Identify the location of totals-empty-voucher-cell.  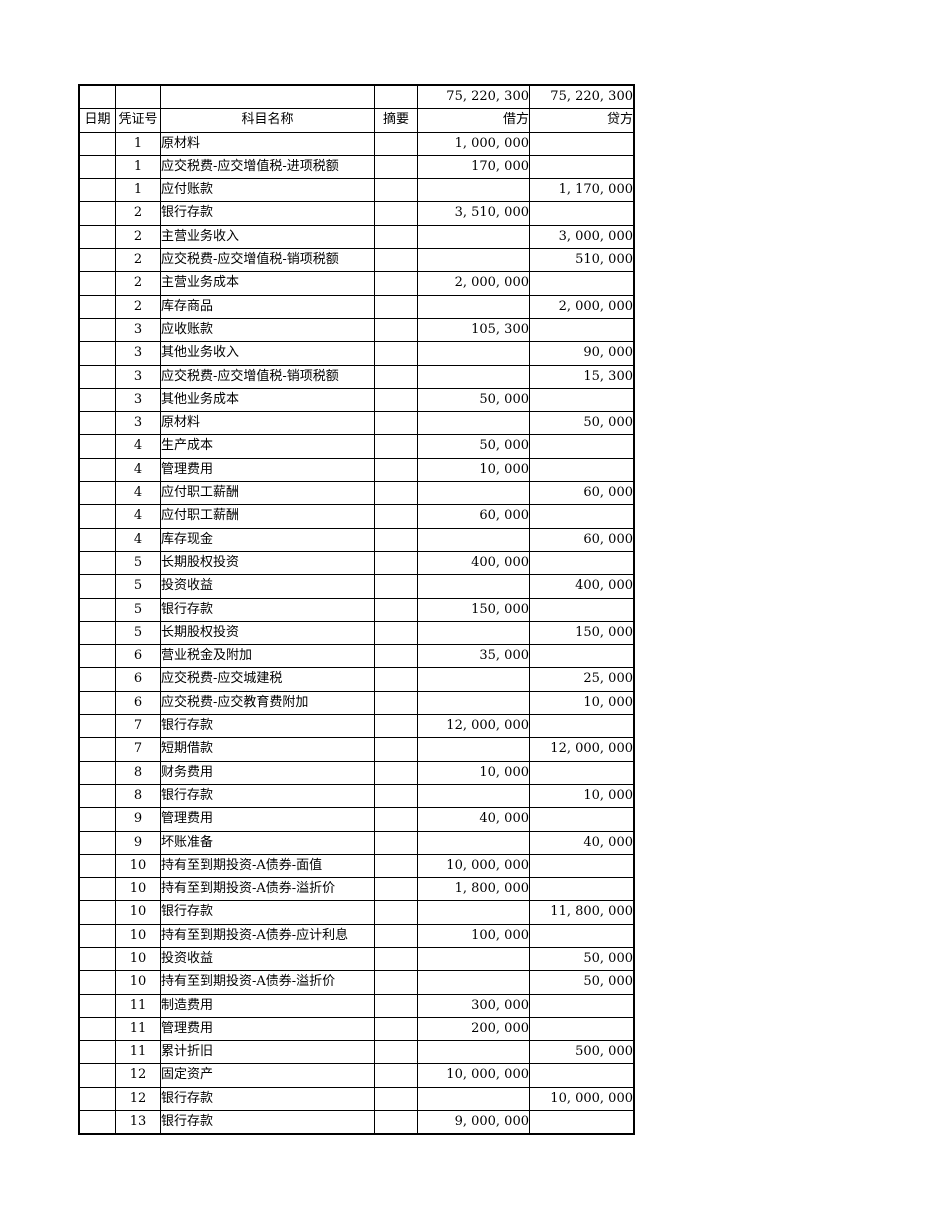
(138, 97).